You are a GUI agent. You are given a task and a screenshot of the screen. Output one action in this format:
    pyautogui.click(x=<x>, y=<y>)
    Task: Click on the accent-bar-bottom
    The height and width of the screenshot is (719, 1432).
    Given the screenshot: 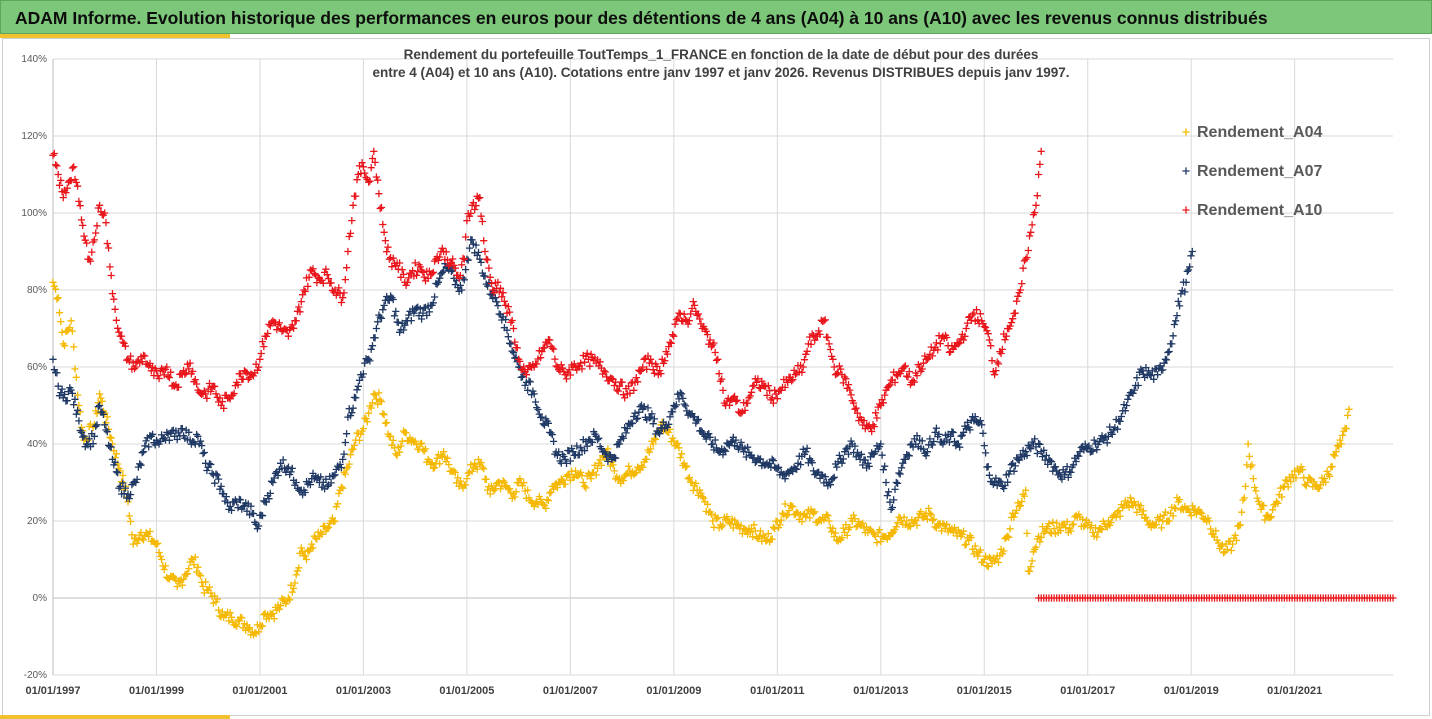 What is the action you would take?
    pyautogui.click(x=115, y=717)
    